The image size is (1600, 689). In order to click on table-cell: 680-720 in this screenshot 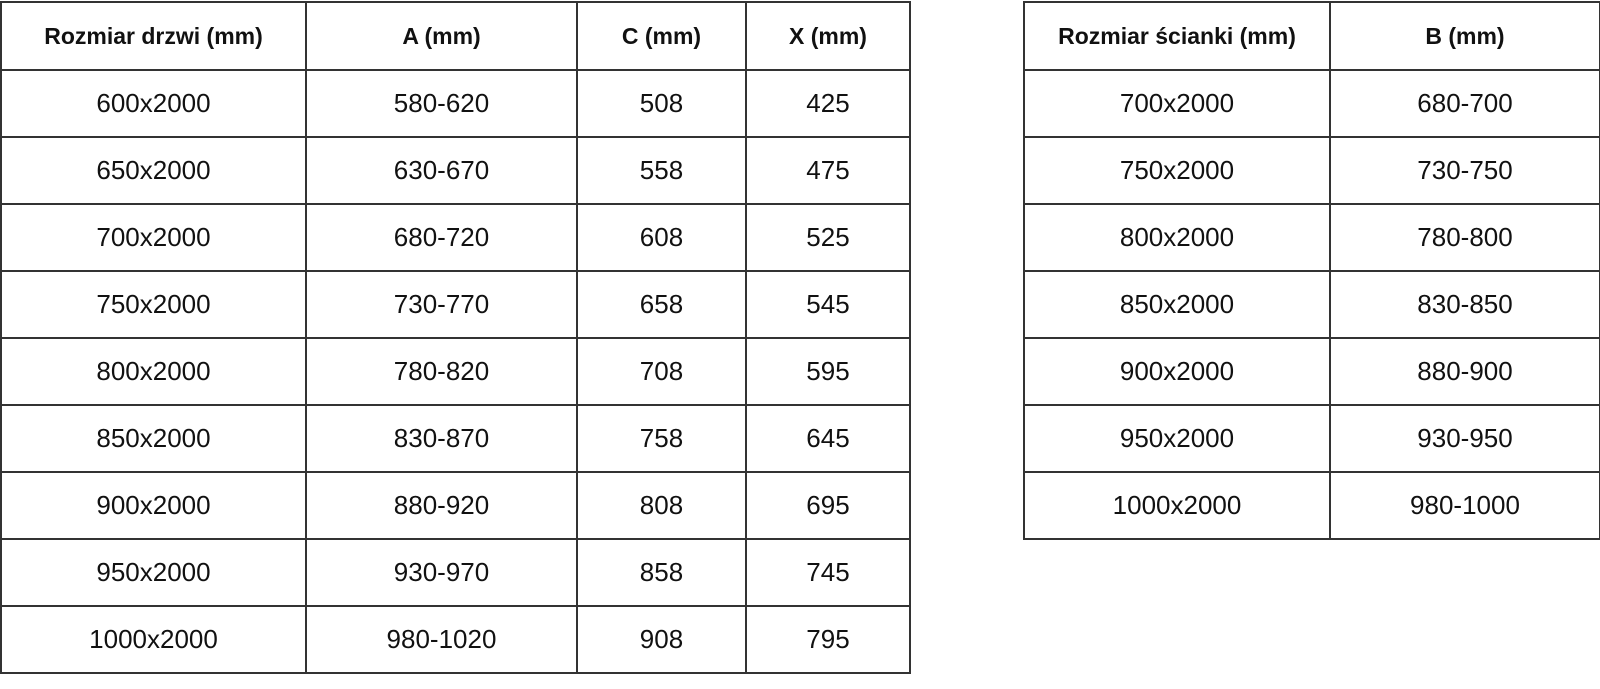, I will do `click(441, 237)`.